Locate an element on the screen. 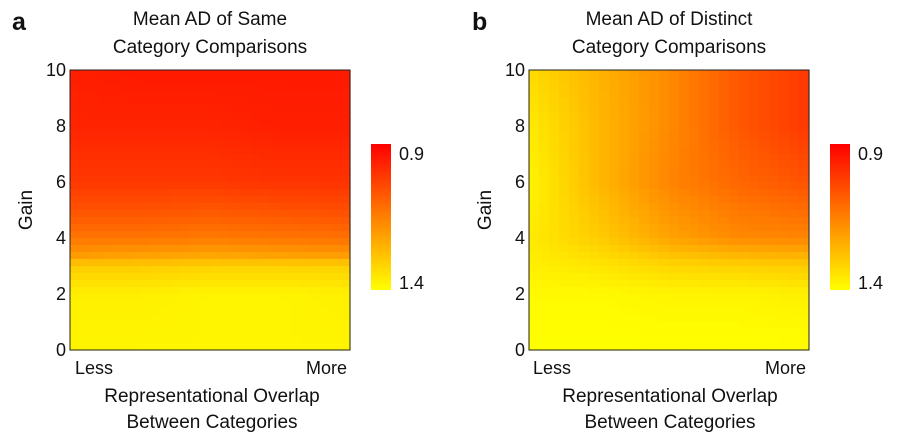  y-tick-10: 10 is located at coordinates (515, 70).